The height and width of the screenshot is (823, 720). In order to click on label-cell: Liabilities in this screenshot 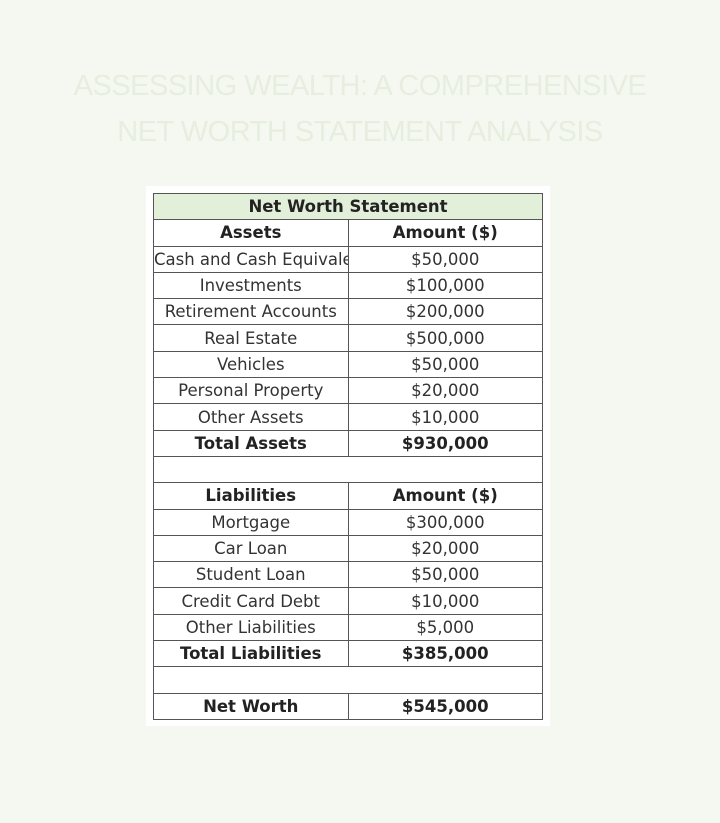, I will do `click(251, 496)`.